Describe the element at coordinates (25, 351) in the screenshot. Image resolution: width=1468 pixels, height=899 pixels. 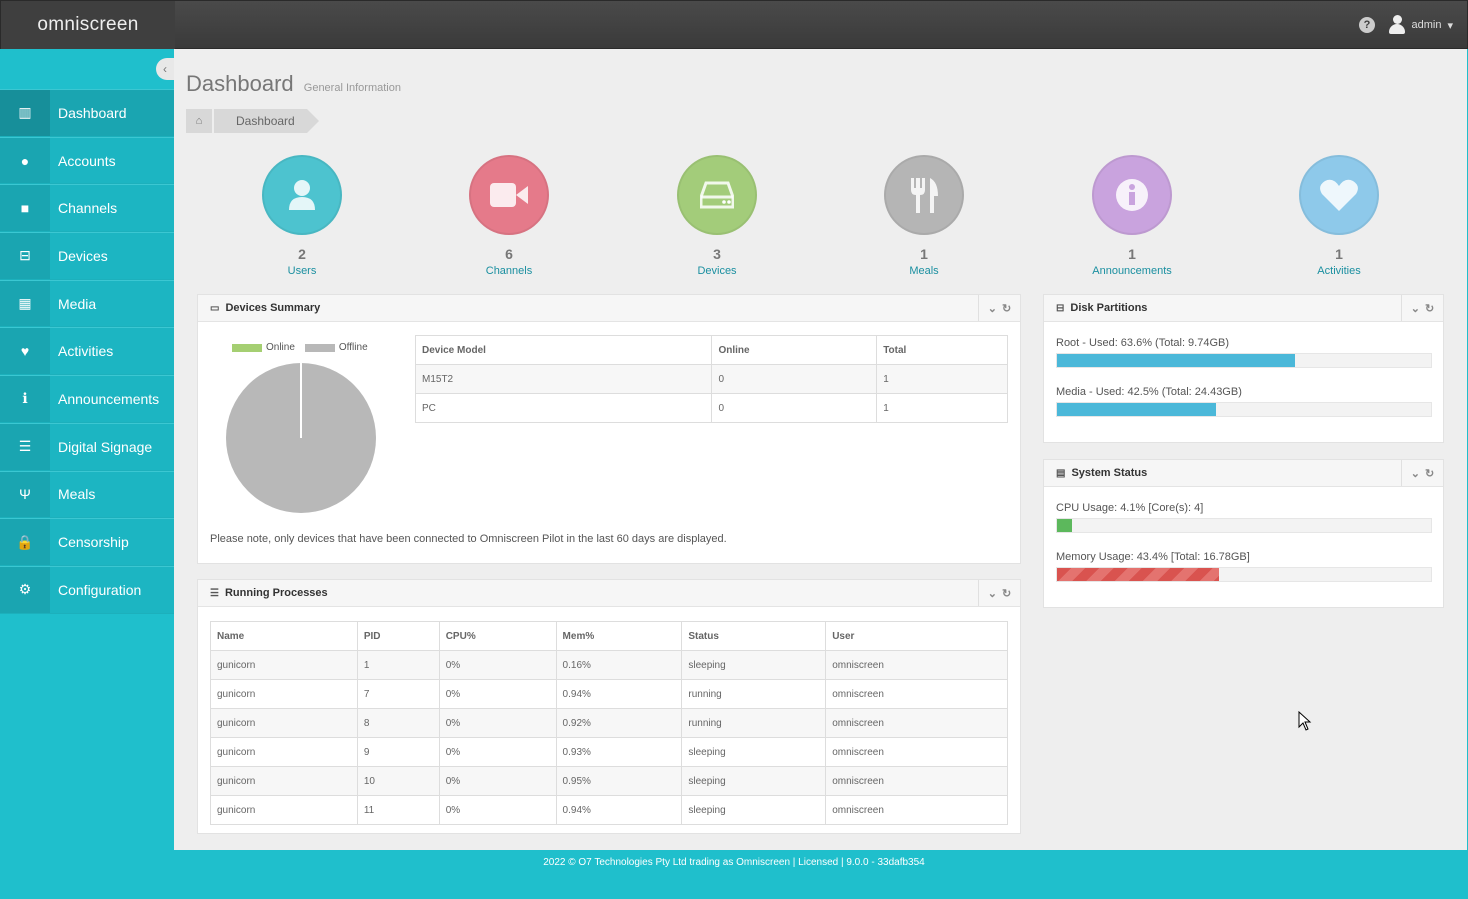
I see `heart-icon: ♥` at that location.